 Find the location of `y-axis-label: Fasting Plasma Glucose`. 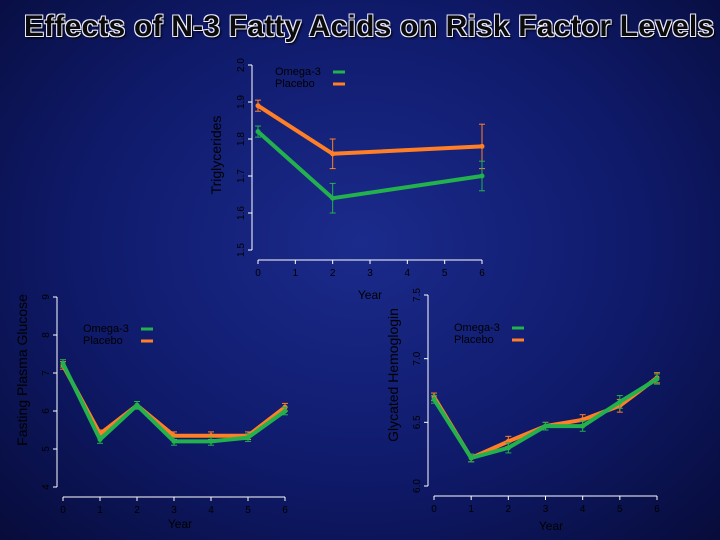

y-axis-label: Fasting Plasma Glucose is located at coordinates (22, 370).